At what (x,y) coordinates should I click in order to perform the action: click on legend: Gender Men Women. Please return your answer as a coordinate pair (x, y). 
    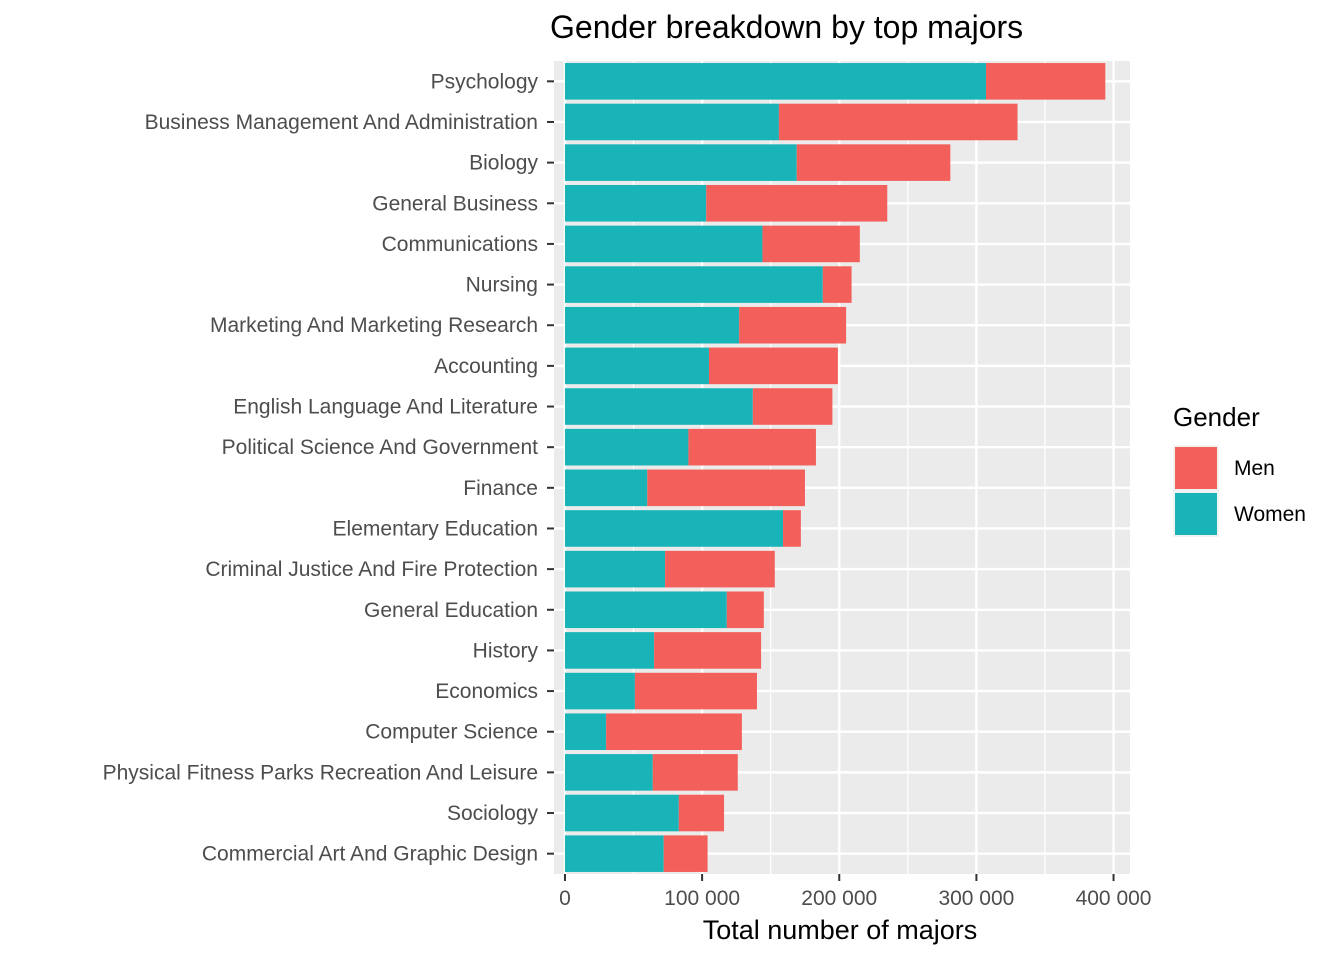
    Looking at the image, I should click on (1239, 469).